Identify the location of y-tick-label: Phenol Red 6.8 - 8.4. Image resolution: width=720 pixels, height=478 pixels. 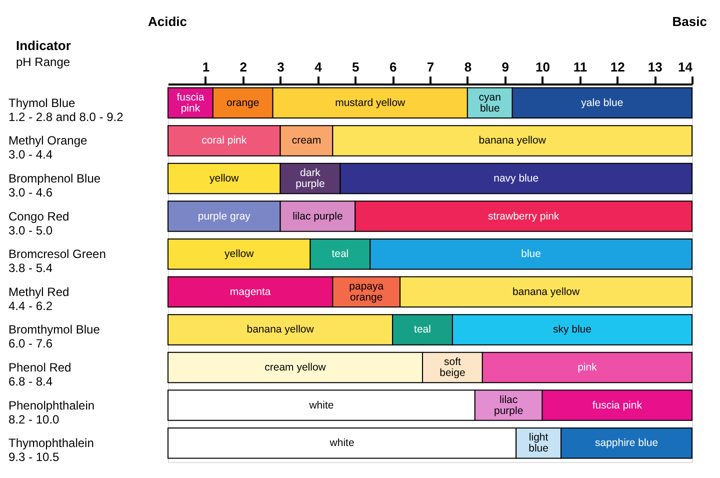
(40, 374).